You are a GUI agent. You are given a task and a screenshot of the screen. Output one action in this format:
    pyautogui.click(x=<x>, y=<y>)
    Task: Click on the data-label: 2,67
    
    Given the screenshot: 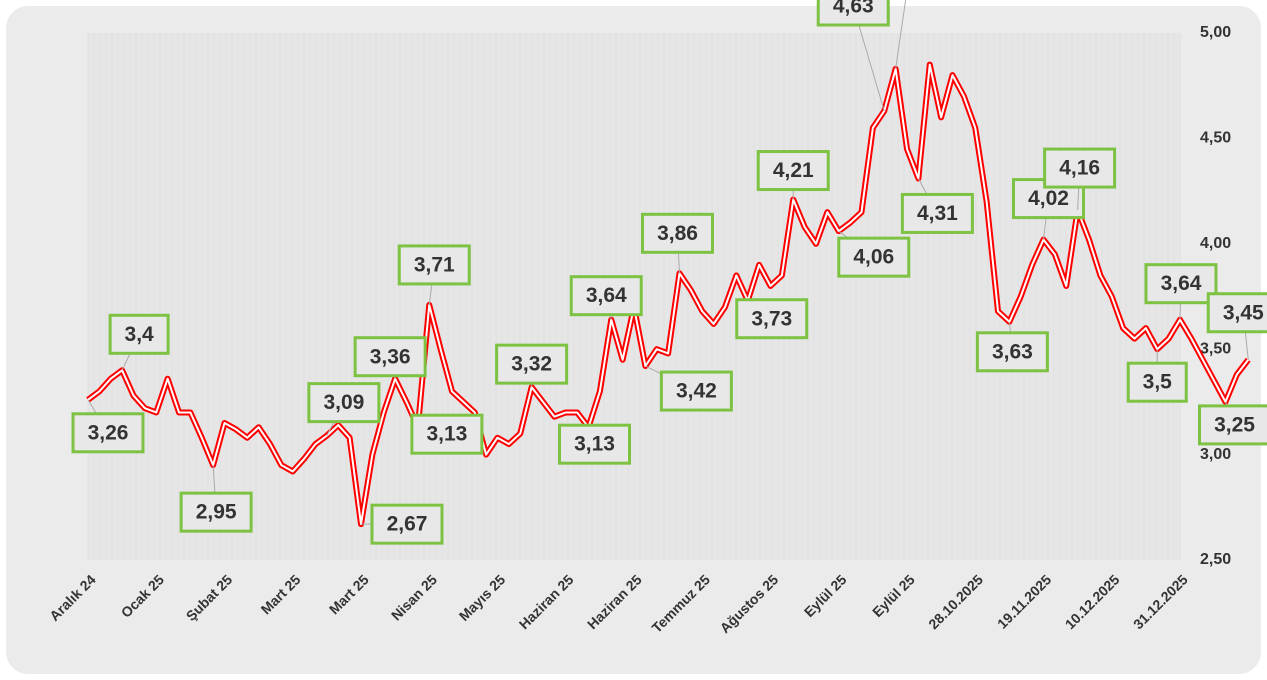 What is the action you would take?
    pyautogui.click(x=407, y=524)
    